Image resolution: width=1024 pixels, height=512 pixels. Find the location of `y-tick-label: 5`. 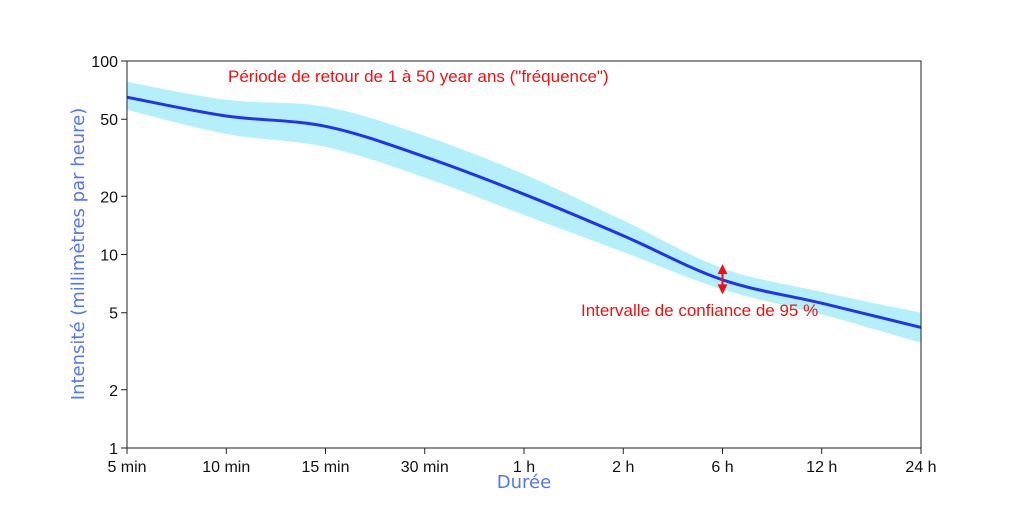

y-tick-label: 5 is located at coordinates (113, 314).